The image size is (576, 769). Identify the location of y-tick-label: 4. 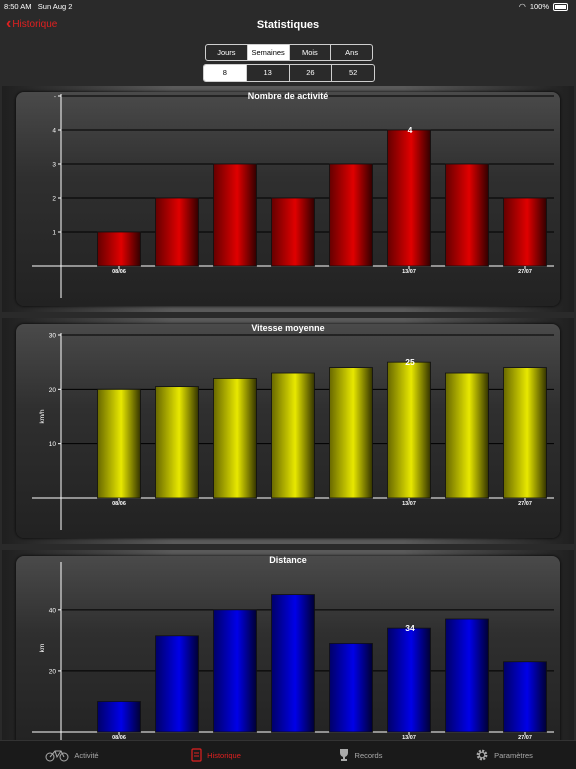
(54, 131).